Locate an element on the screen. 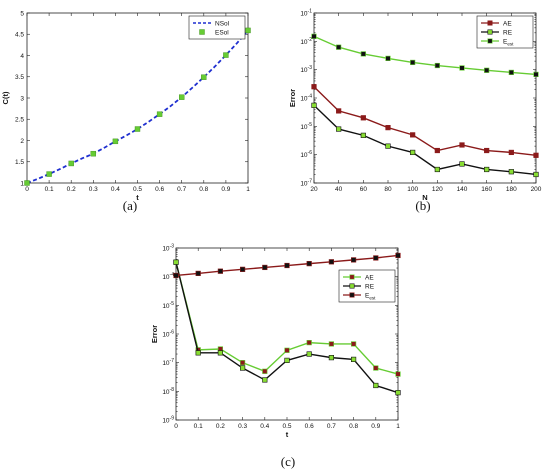  y-tick-label: 10⁻² is located at coordinates (306, 41).